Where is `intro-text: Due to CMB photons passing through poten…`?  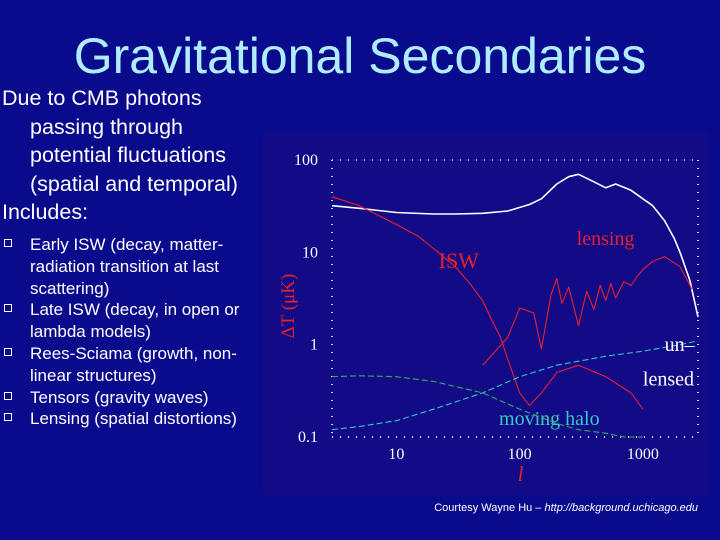
intro-text: Due to CMB photons passing through poten… is located at coordinates (142, 155).